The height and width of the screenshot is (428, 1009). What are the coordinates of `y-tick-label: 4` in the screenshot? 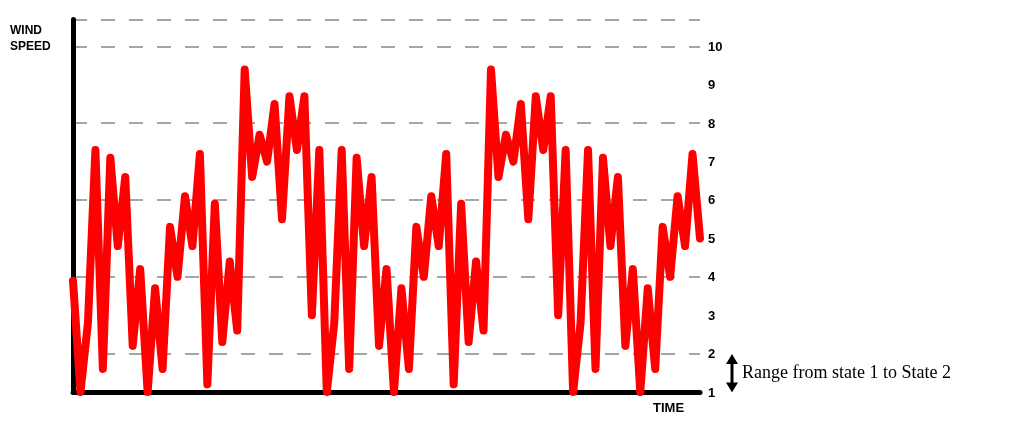 It's located at (712, 277).